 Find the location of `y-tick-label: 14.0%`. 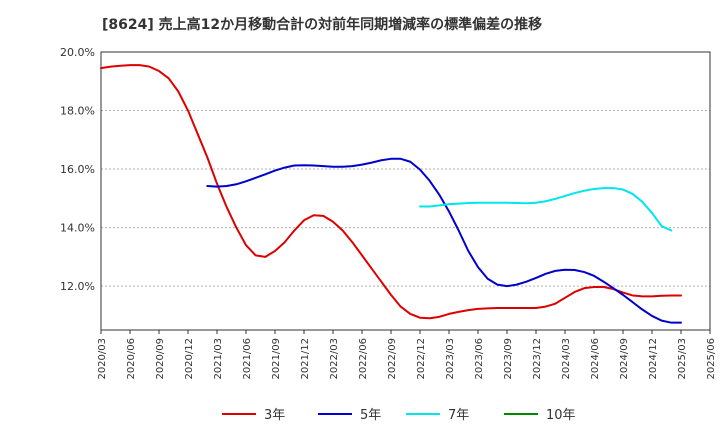

y-tick-label: 14.0% is located at coordinates (77, 228).